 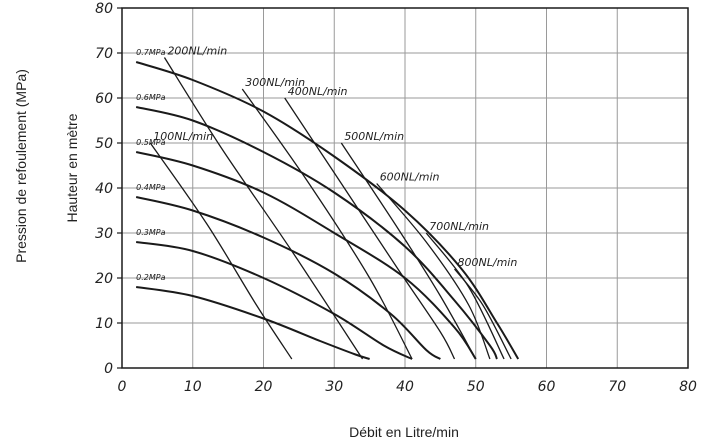 I want to click on pressure-curve-label: 0.5MPa, so click(x=150, y=142).